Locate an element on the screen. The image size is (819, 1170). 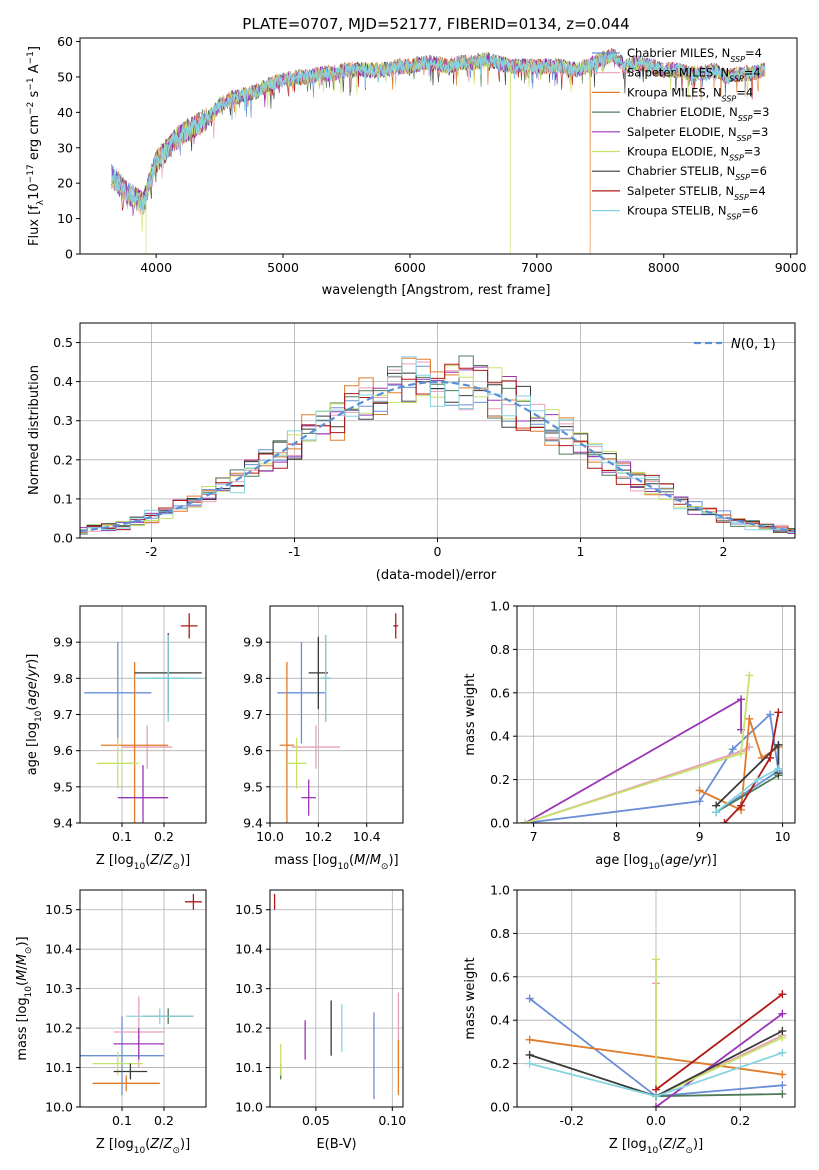
y-tick-label: 9.4 is located at coordinates (253, 823).